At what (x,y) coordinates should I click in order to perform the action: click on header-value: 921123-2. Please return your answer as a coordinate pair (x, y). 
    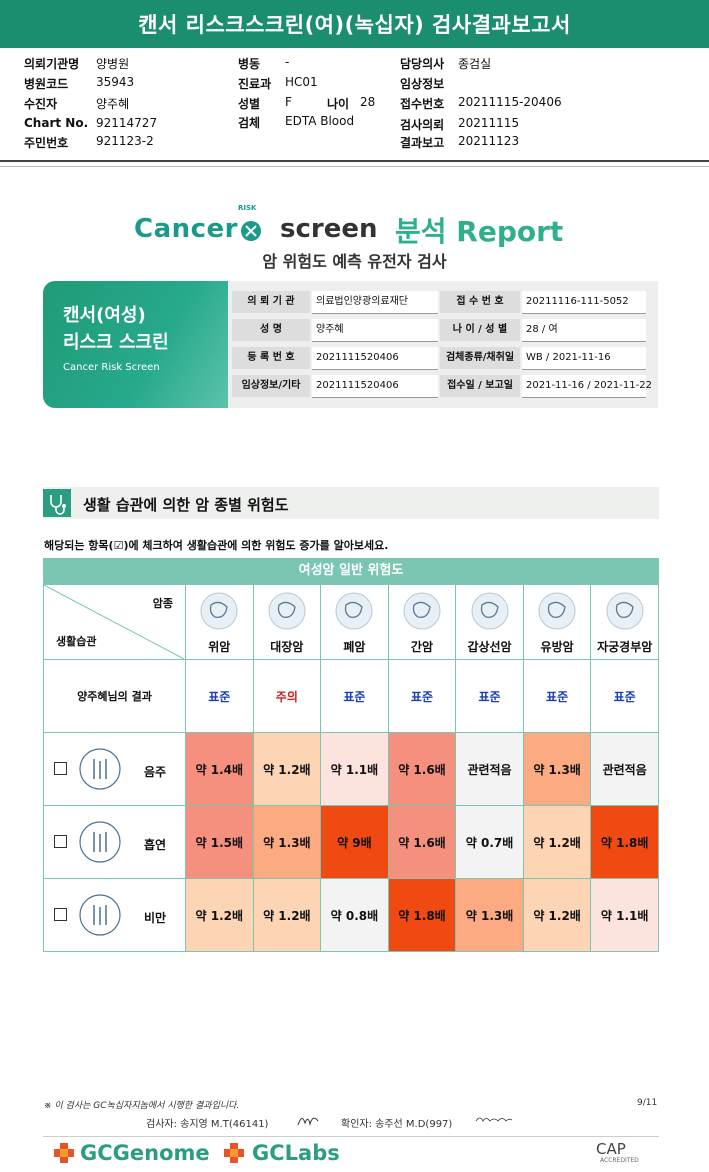
    Looking at the image, I should click on (125, 141).